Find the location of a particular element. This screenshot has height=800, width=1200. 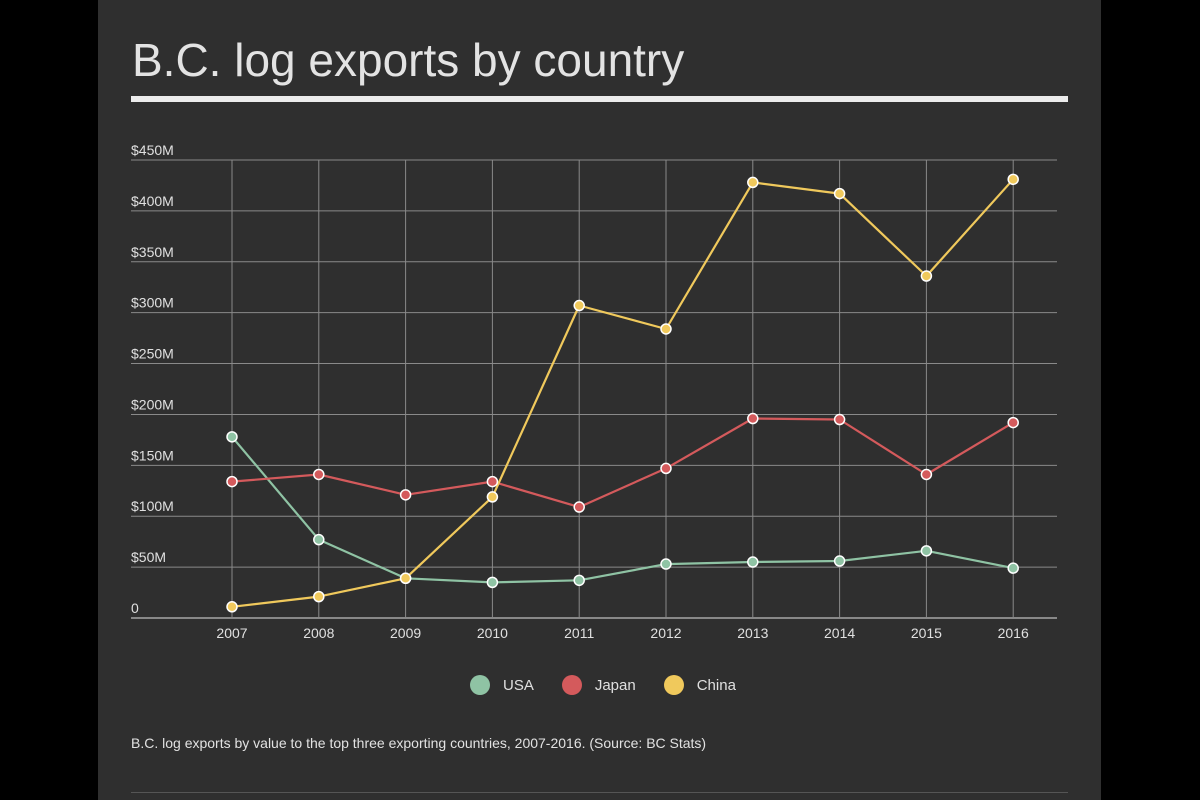

legend-label: Japan is located at coordinates (615, 685).